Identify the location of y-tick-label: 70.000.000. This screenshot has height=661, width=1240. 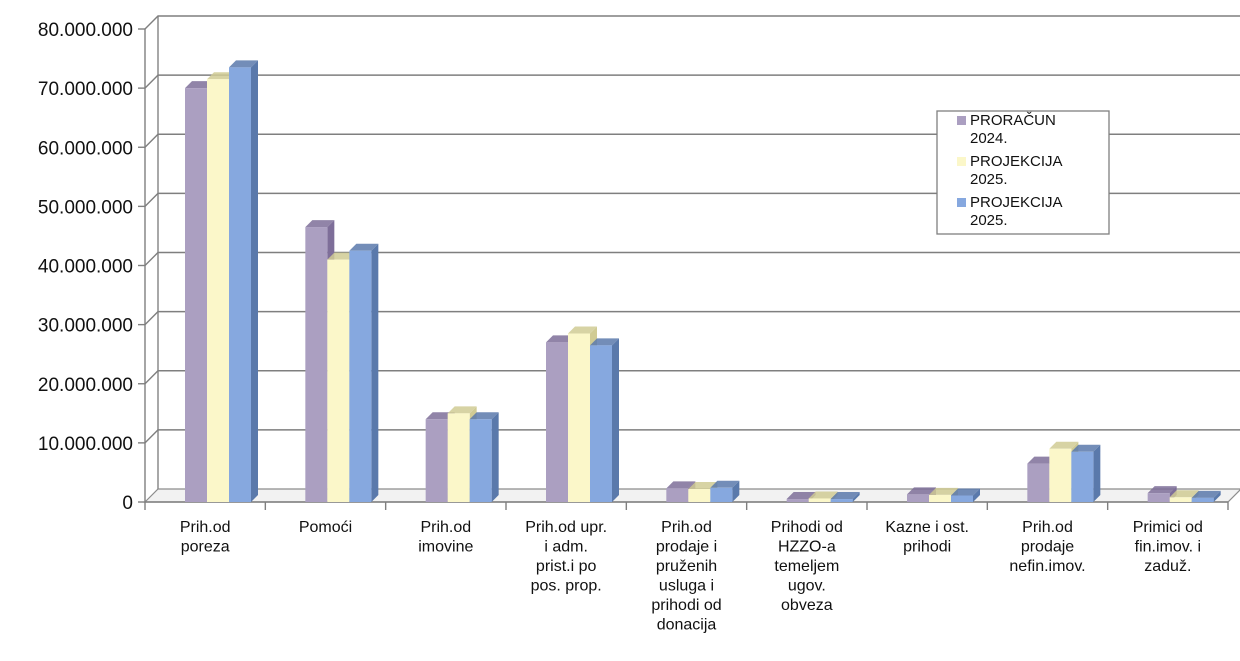
(85, 89).